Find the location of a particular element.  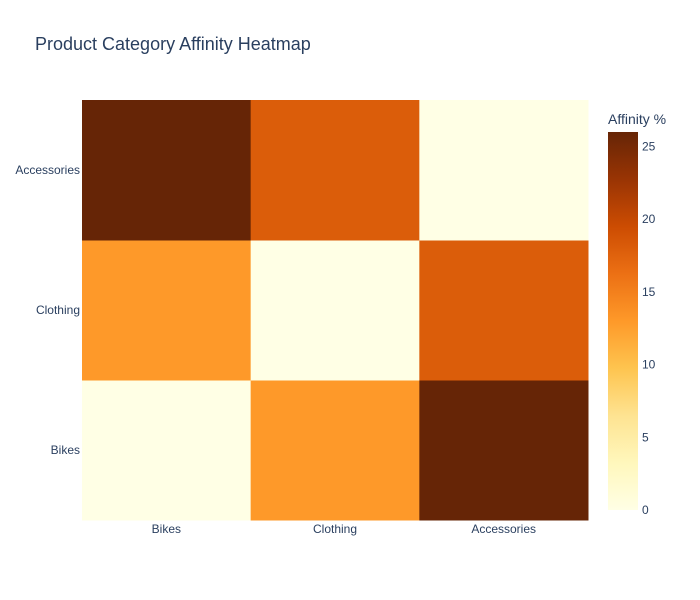

colorbar-title: Affinity % is located at coordinates (637, 119).